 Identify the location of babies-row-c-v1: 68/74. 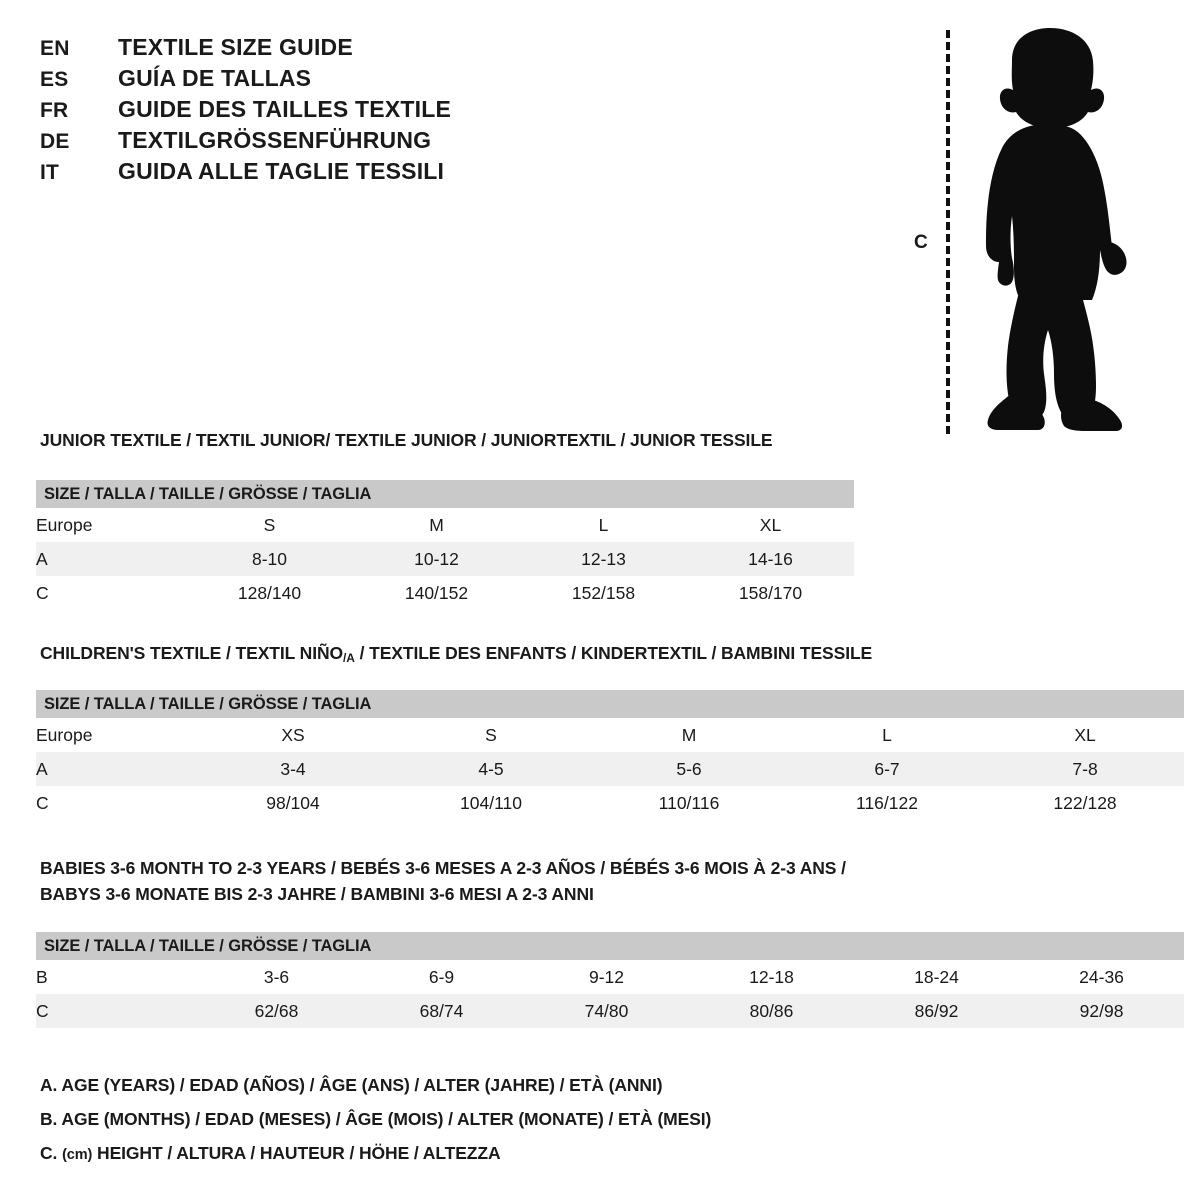
(441, 1011).